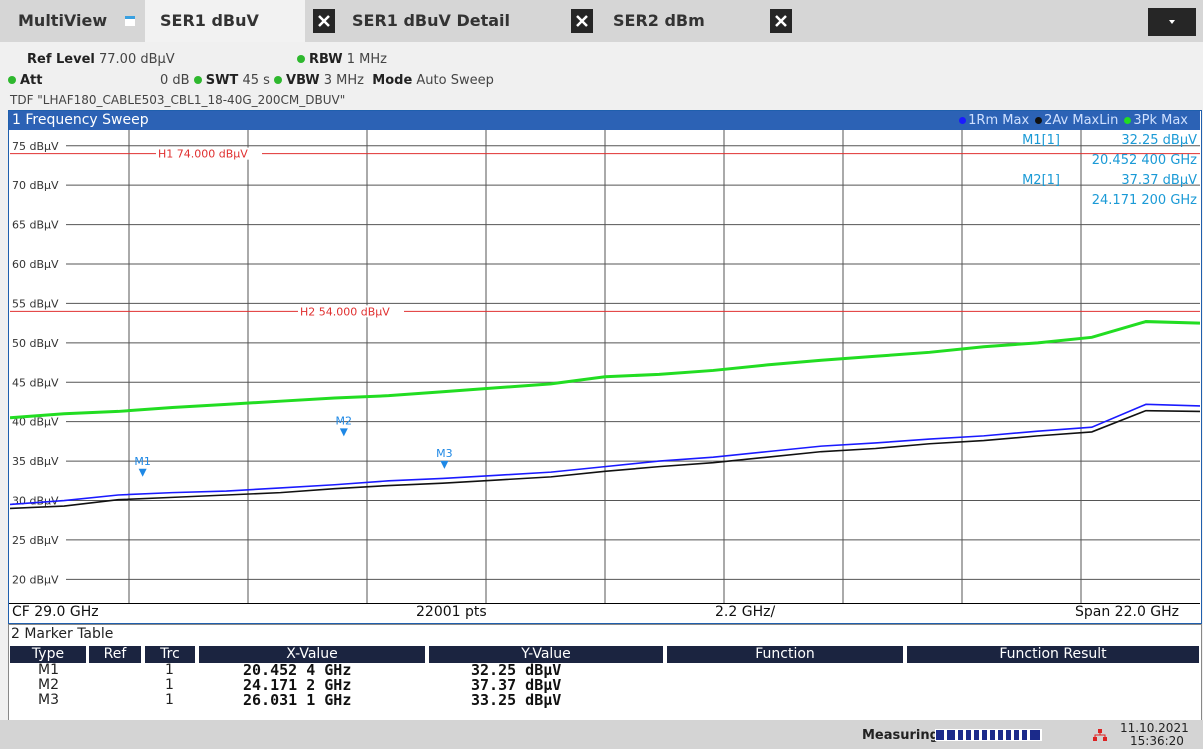 The width and height of the screenshot is (1203, 749). I want to click on y-tick-label: 60 dBµV, so click(35, 264).